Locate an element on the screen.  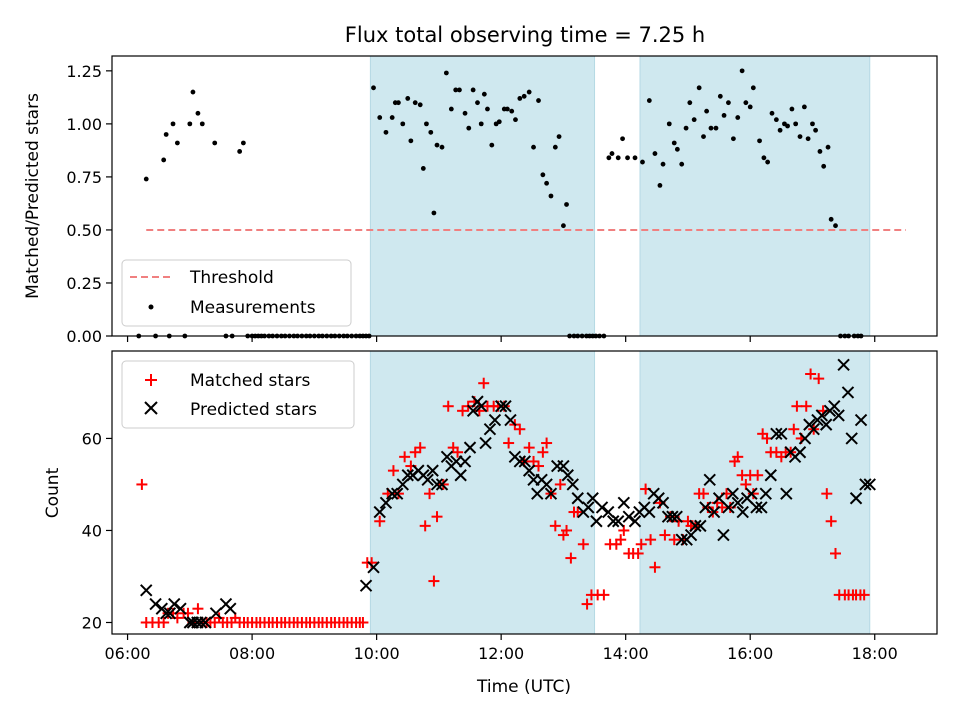
measurements-legend-swatch is located at coordinates (151, 307).